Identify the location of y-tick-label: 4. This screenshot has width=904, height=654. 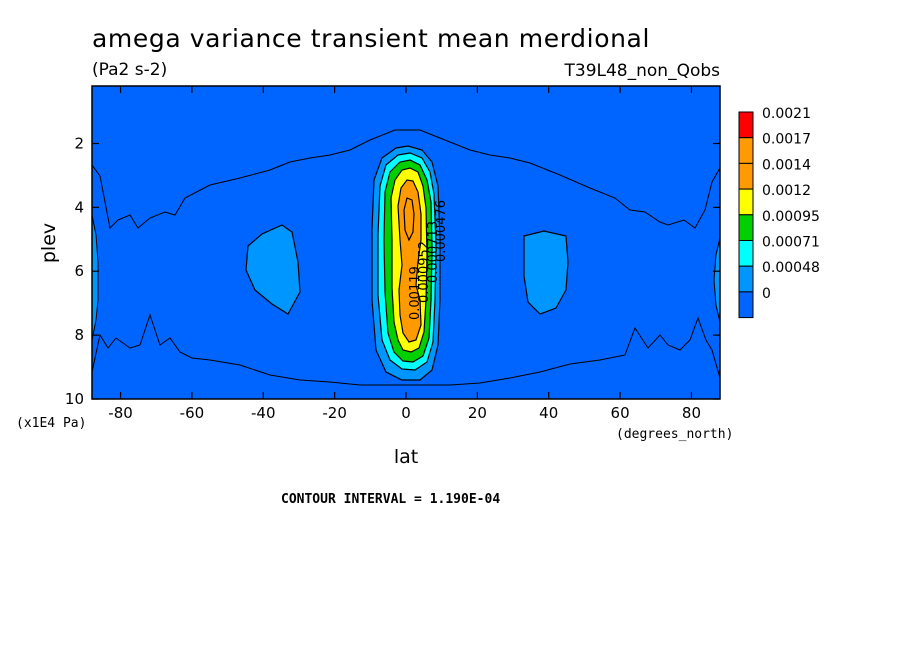
(79, 207).